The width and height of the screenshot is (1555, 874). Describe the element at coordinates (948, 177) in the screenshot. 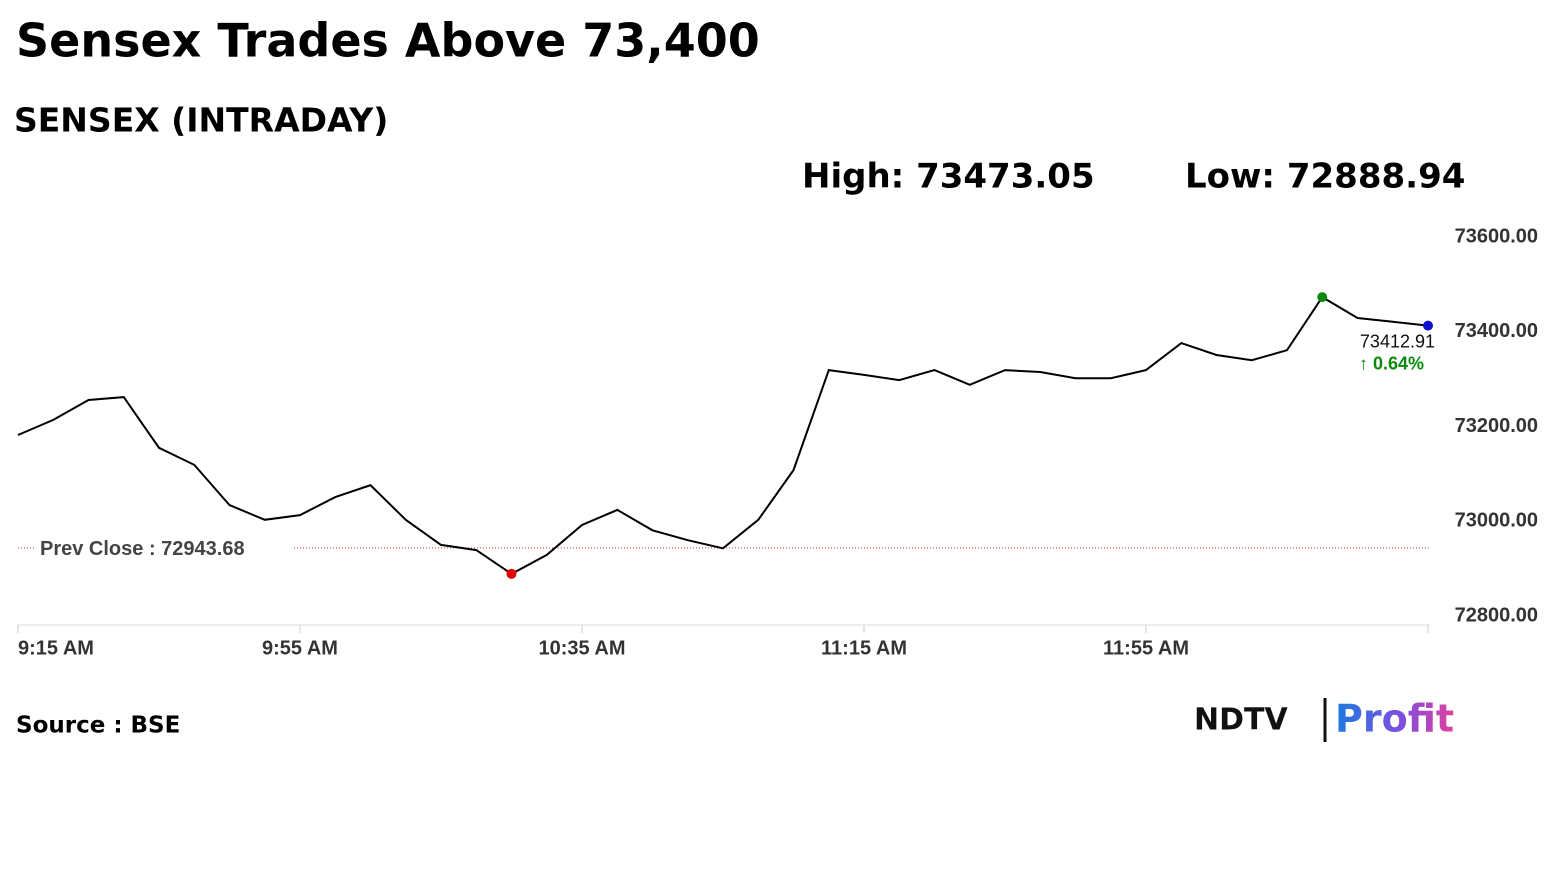

I see `high-label: High: 73473.05` at that location.